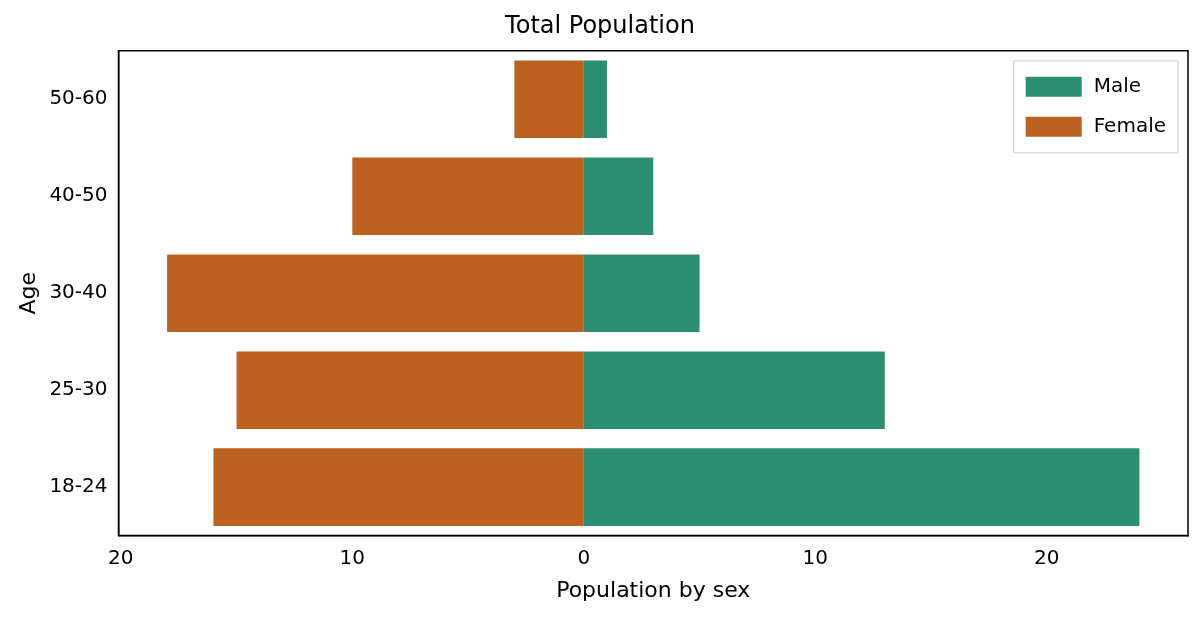  Describe the element at coordinates (27, 293) in the screenshot. I see `y-axis-title: Age` at that location.